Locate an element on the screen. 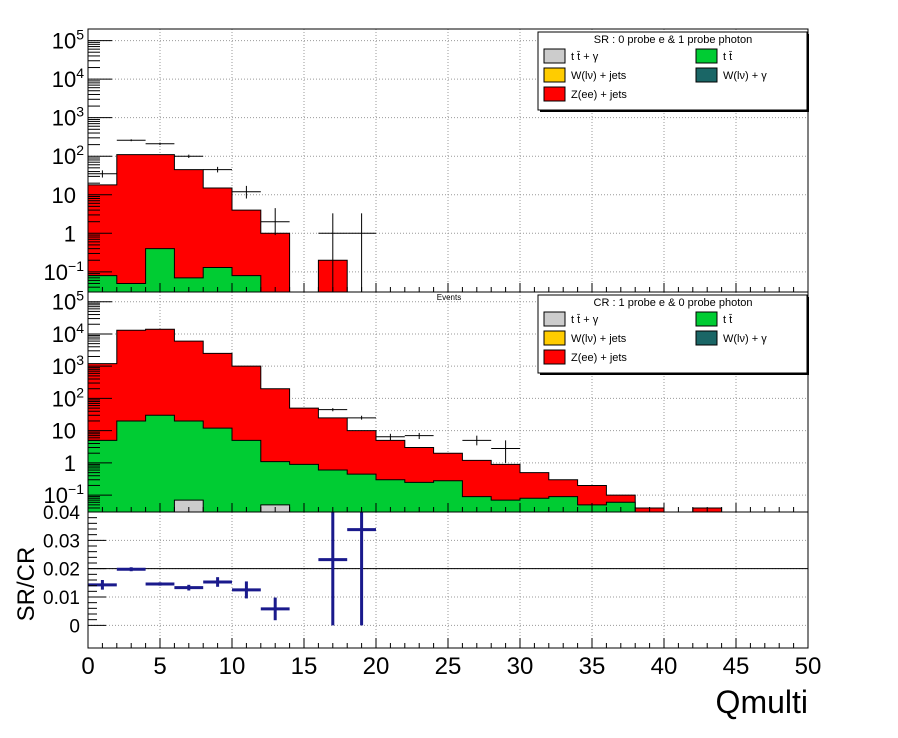 Image resolution: width=898 pixels, height=738 pixels. legend-title: SR : 0 probe e & 1 probe photon is located at coordinates (673, 40).